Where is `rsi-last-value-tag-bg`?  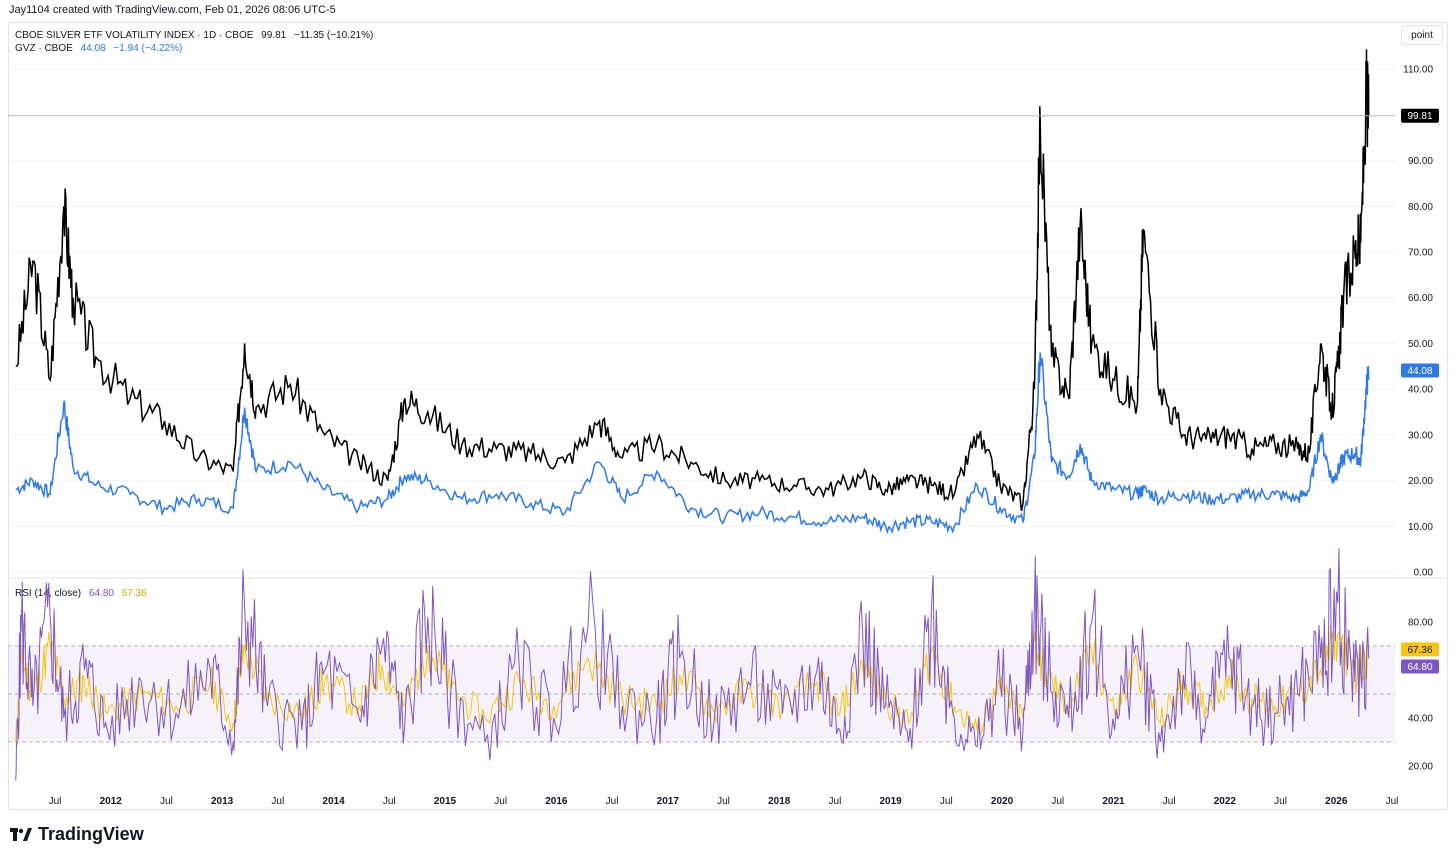 rsi-last-value-tag-bg is located at coordinates (1420, 666).